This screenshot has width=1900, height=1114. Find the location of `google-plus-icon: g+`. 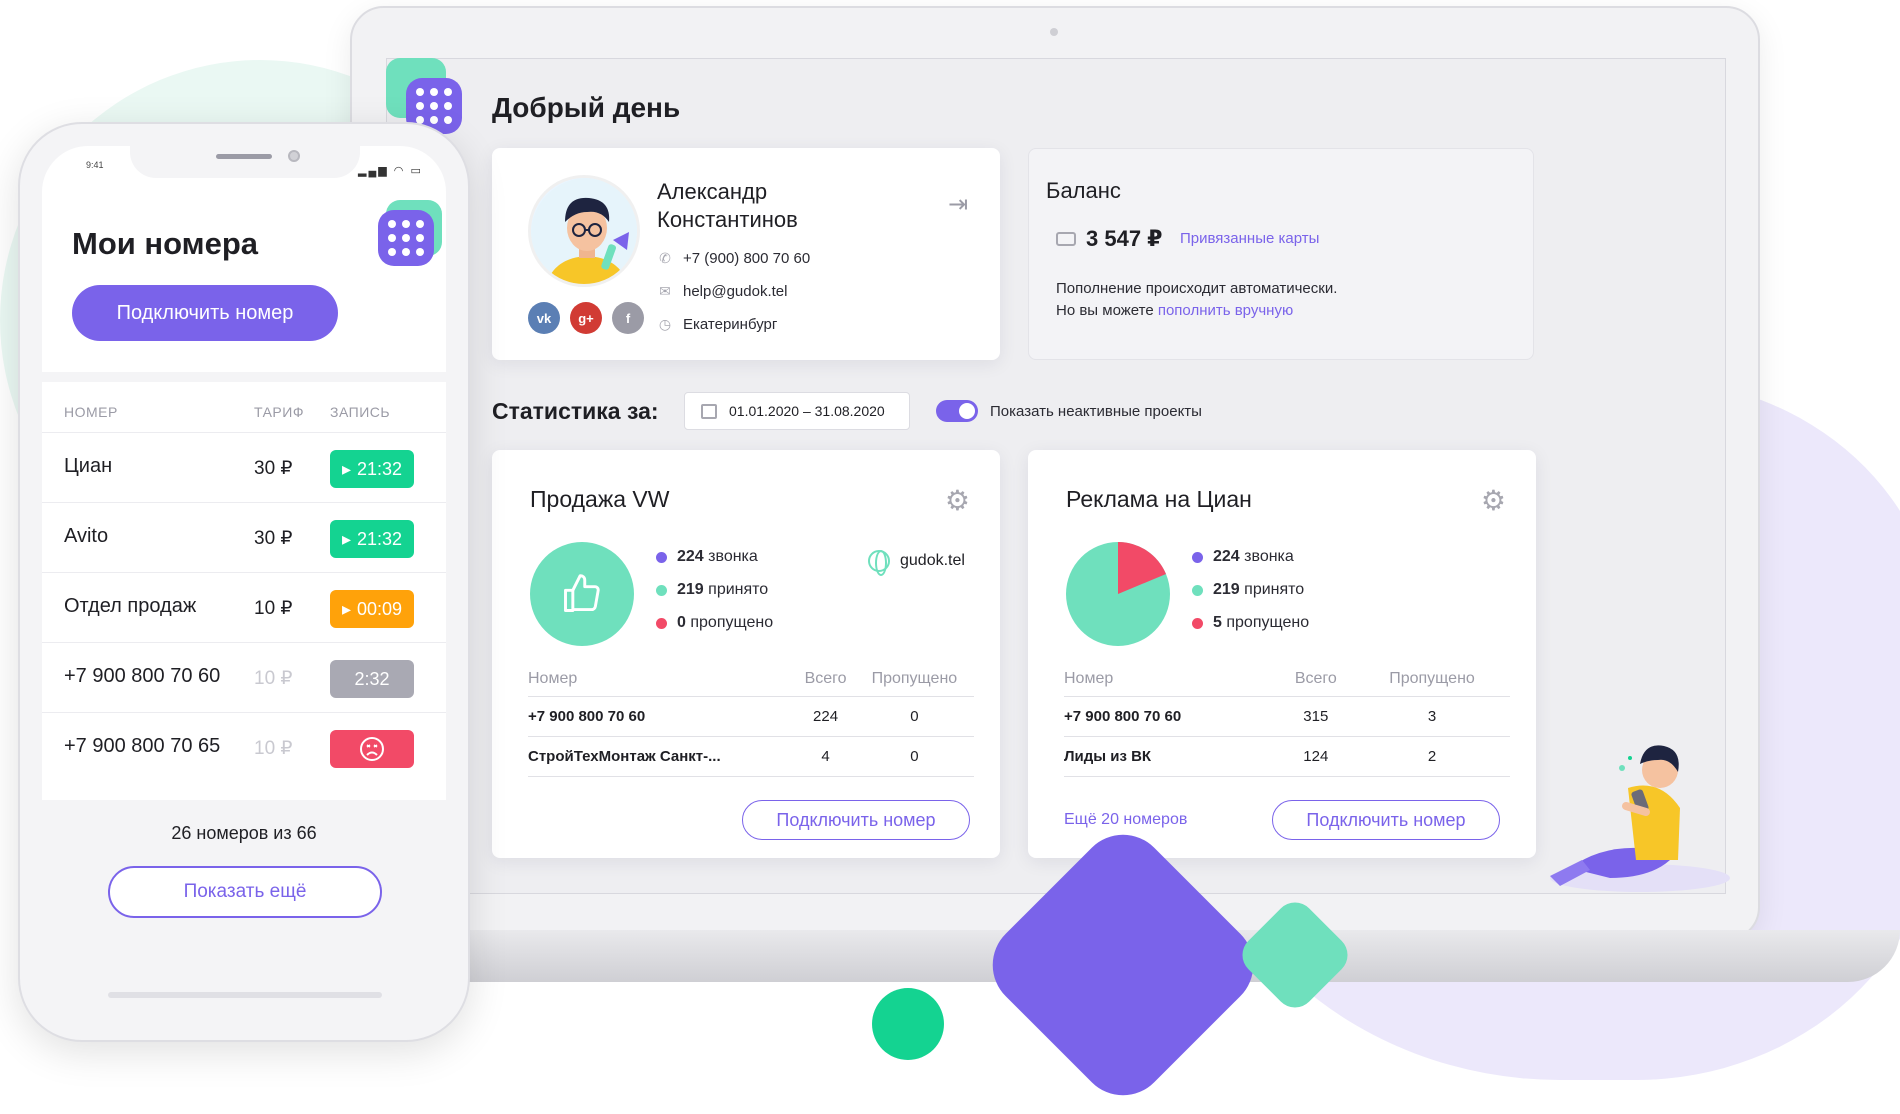

google-plus-icon: g+ is located at coordinates (586, 318).